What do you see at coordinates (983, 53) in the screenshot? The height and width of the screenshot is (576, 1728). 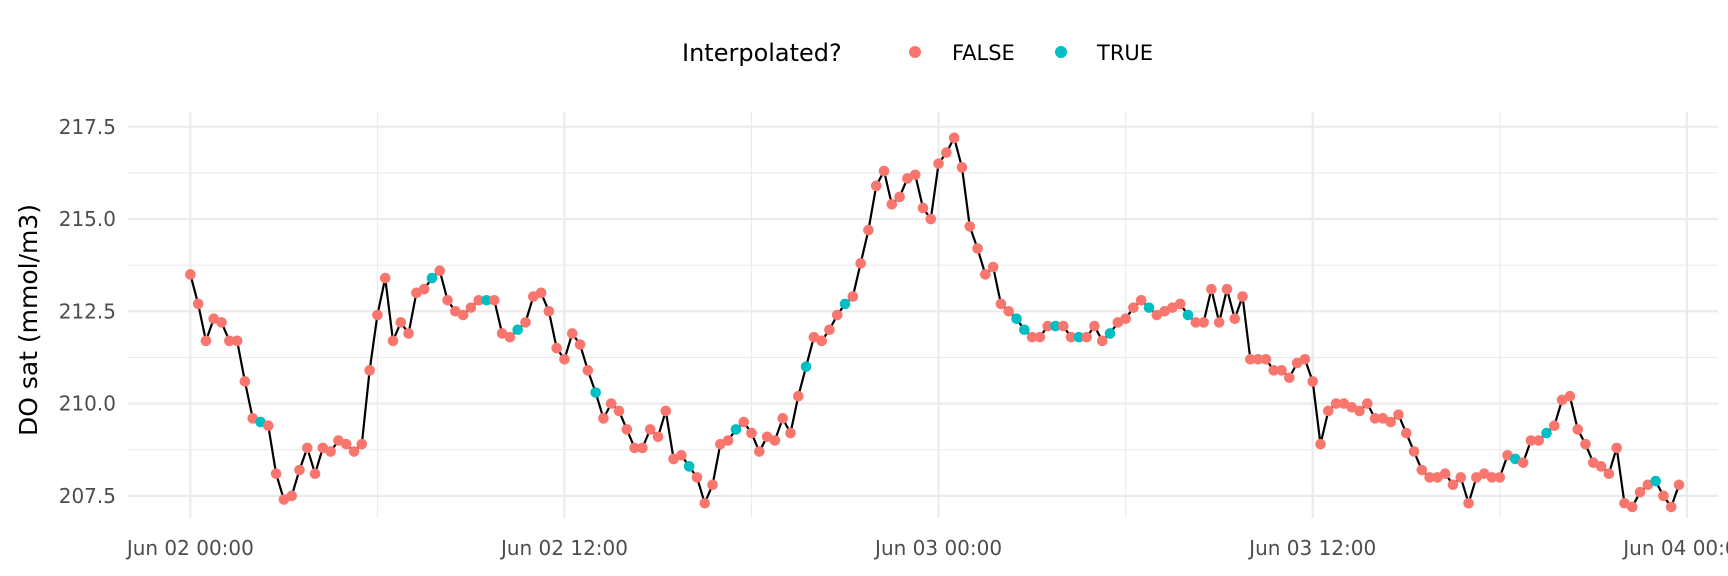 I see `legend-false-label: FALSE` at bounding box center [983, 53].